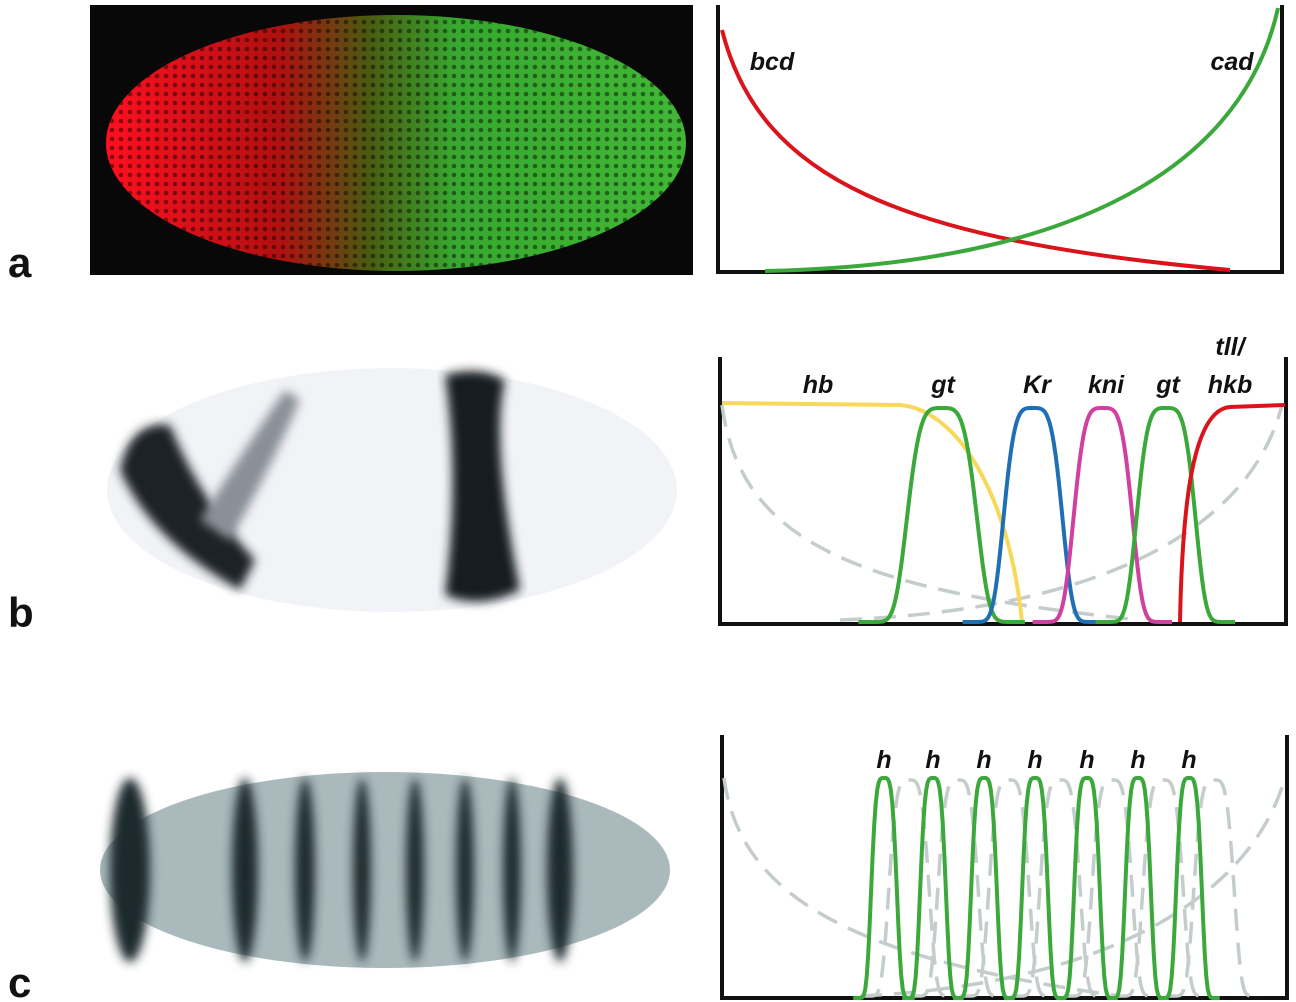 This screenshot has height=1002, width=1296. What do you see at coordinates (385, 870) in the screenshot?
I see `embryo-c` at bounding box center [385, 870].